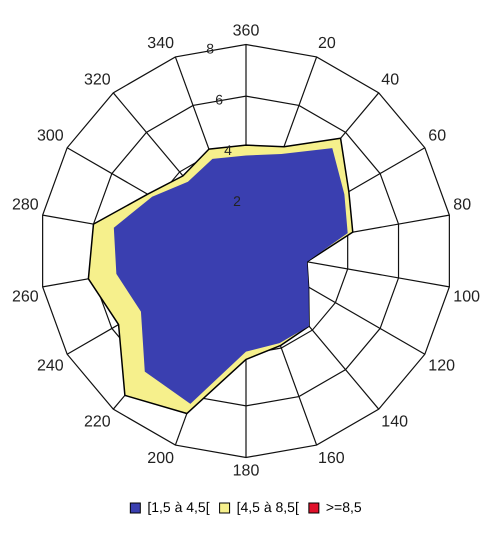 The image size is (492, 537). Describe the element at coordinates (327, 43) in the screenshot. I see `spoke-label: 20` at that location.